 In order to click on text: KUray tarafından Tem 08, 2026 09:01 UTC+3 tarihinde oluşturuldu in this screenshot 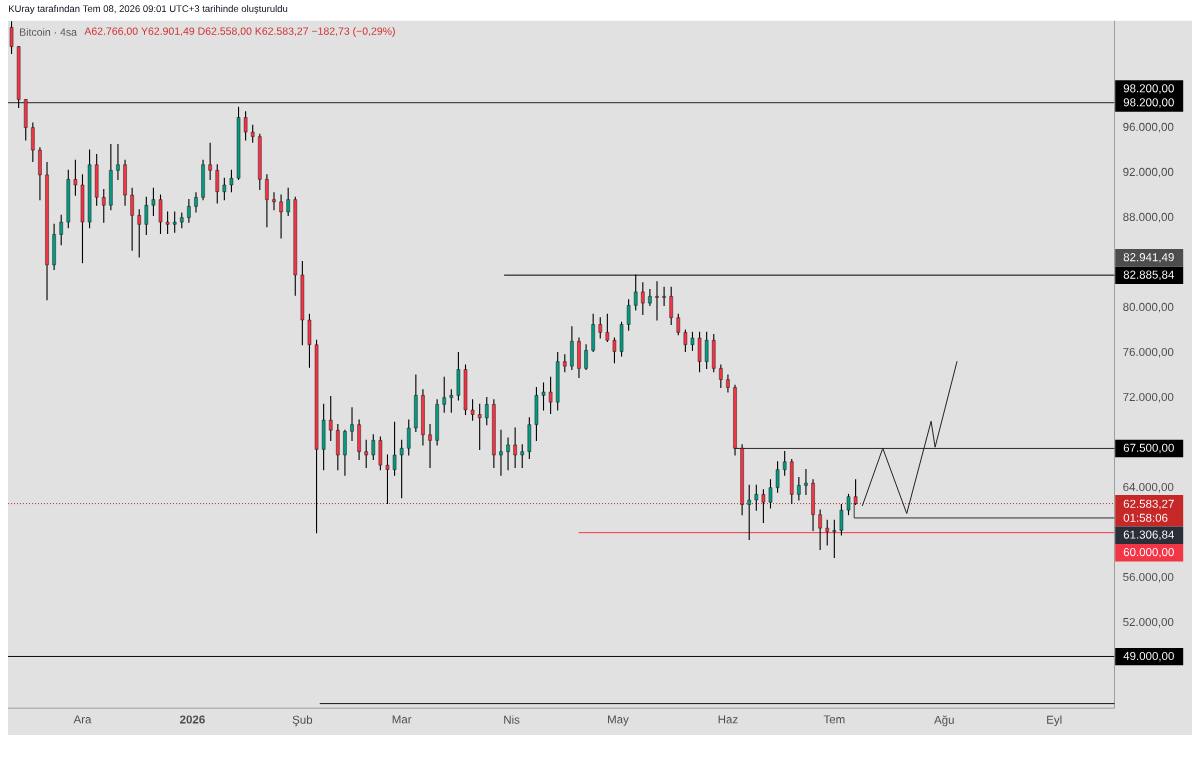, I will do `click(148, 9)`.